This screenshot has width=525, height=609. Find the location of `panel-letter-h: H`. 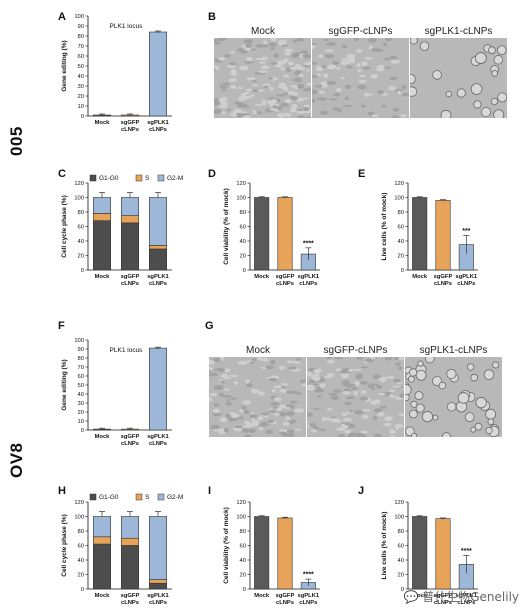

panel-letter-h: H is located at coordinates (62, 491).